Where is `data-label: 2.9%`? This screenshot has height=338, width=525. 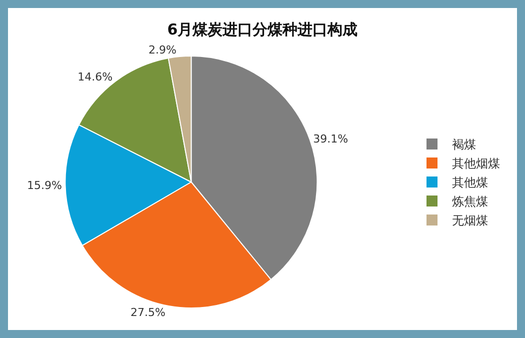 data-label: 2.9% is located at coordinates (162, 50).